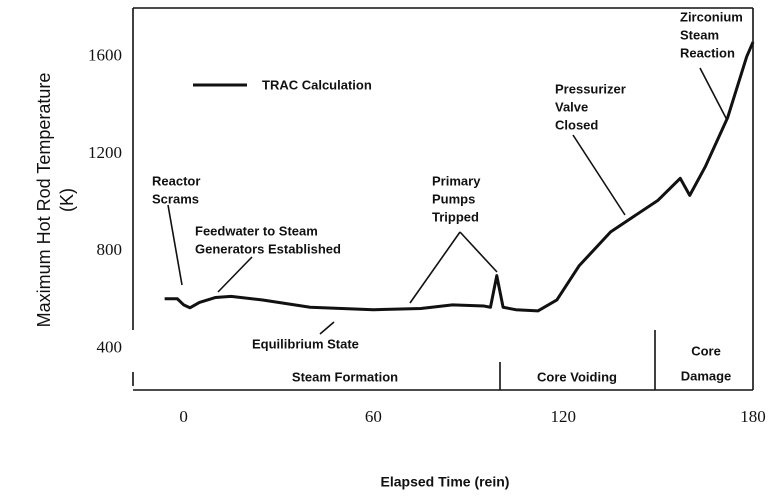 The width and height of the screenshot is (783, 497). What do you see at coordinates (707, 52) in the screenshot?
I see `annotation: Reaction` at bounding box center [707, 52].